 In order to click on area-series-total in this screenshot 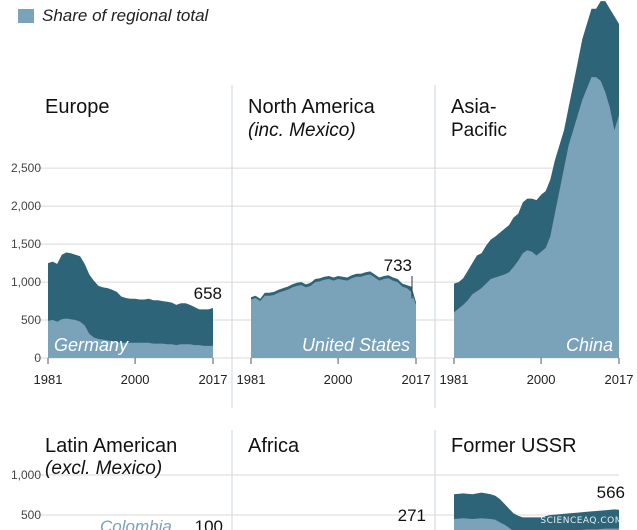, I will do `click(130, 305)`.